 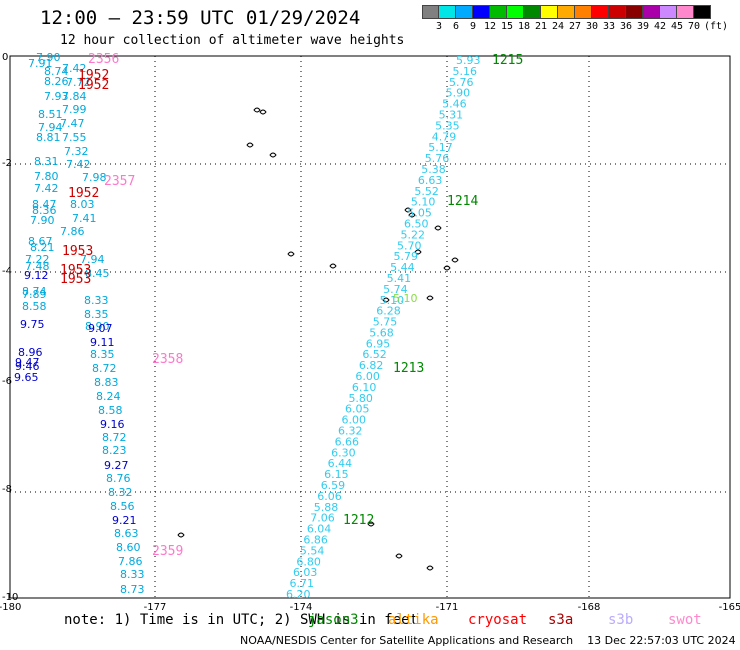 I want to click on wave-height-value: 8.51, so click(x=50, y=114).